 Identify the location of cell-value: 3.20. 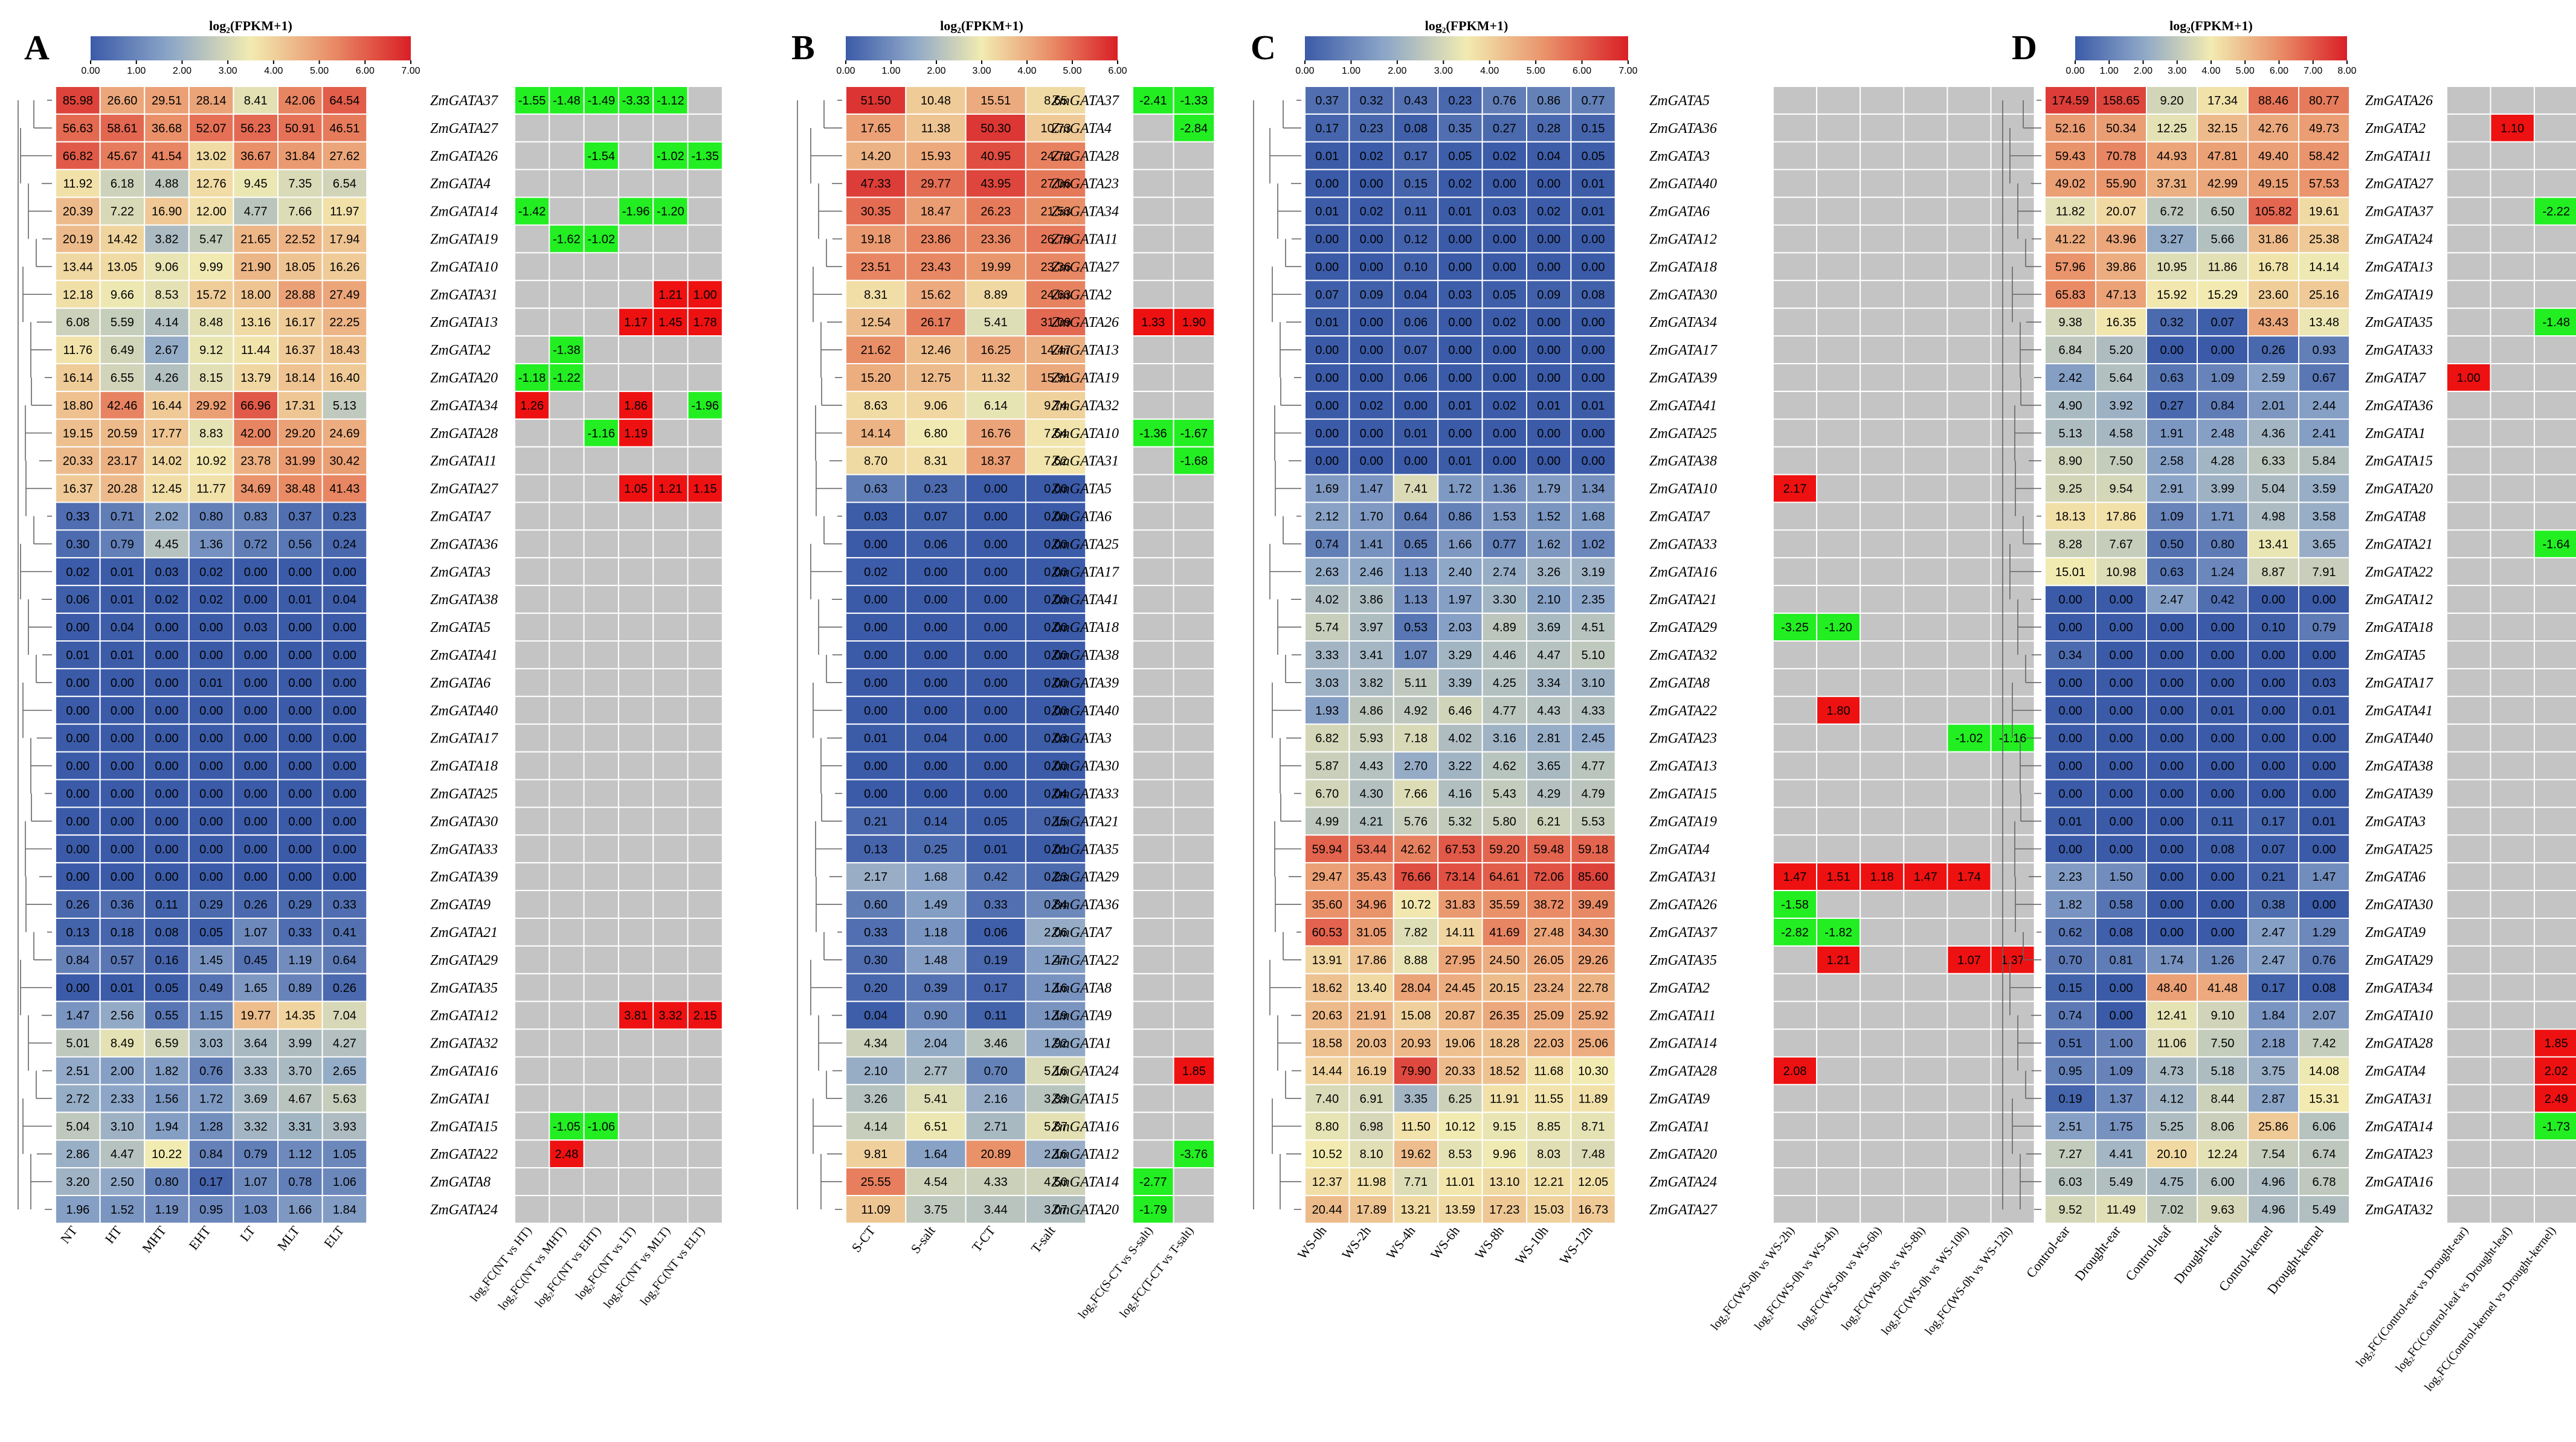
(78, 1182).